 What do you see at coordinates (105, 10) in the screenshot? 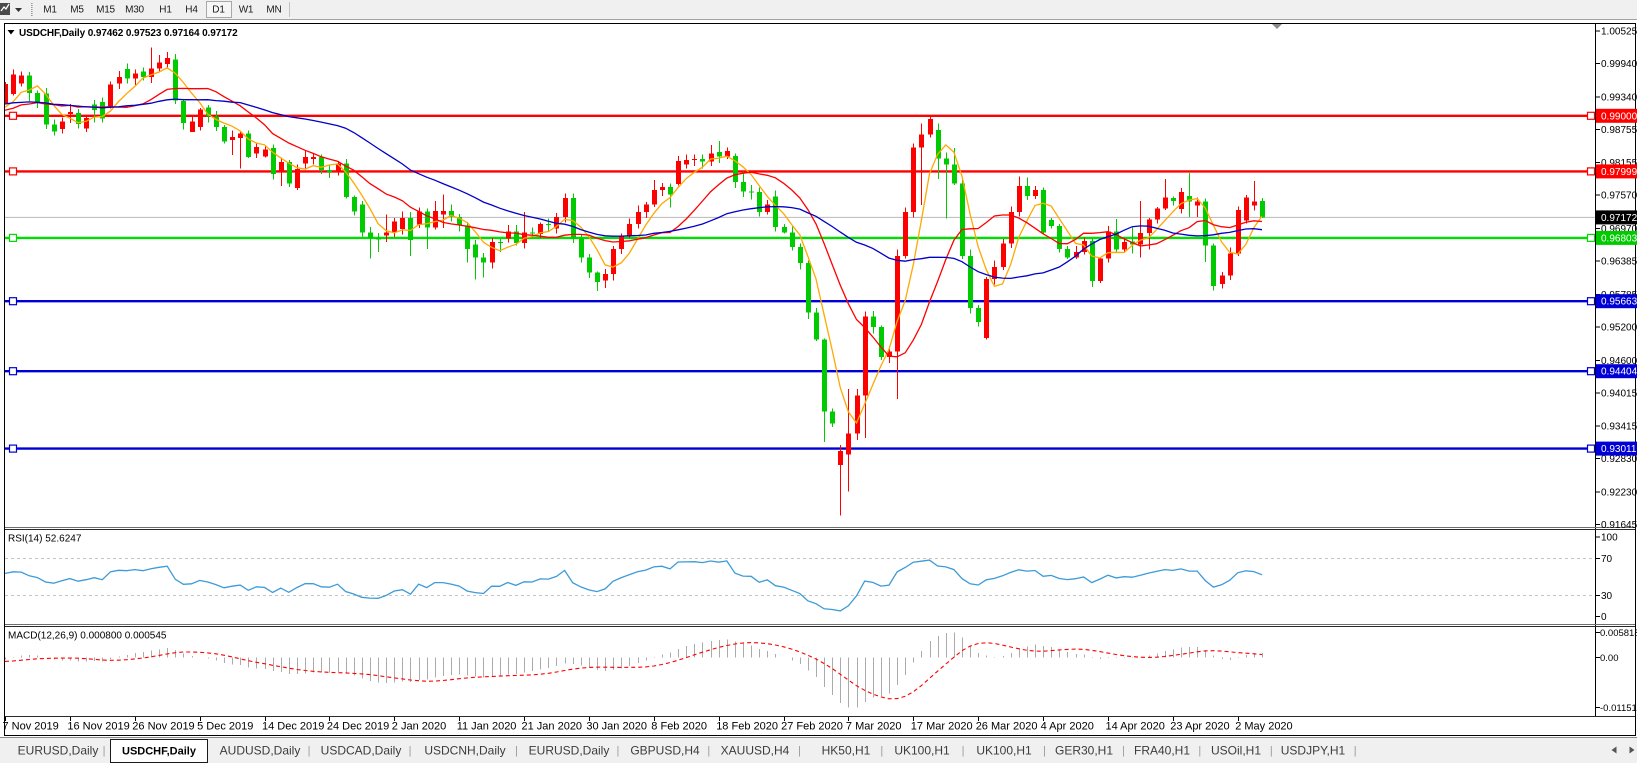
I see `svg-text: M15` at bounding box center [105, 10].